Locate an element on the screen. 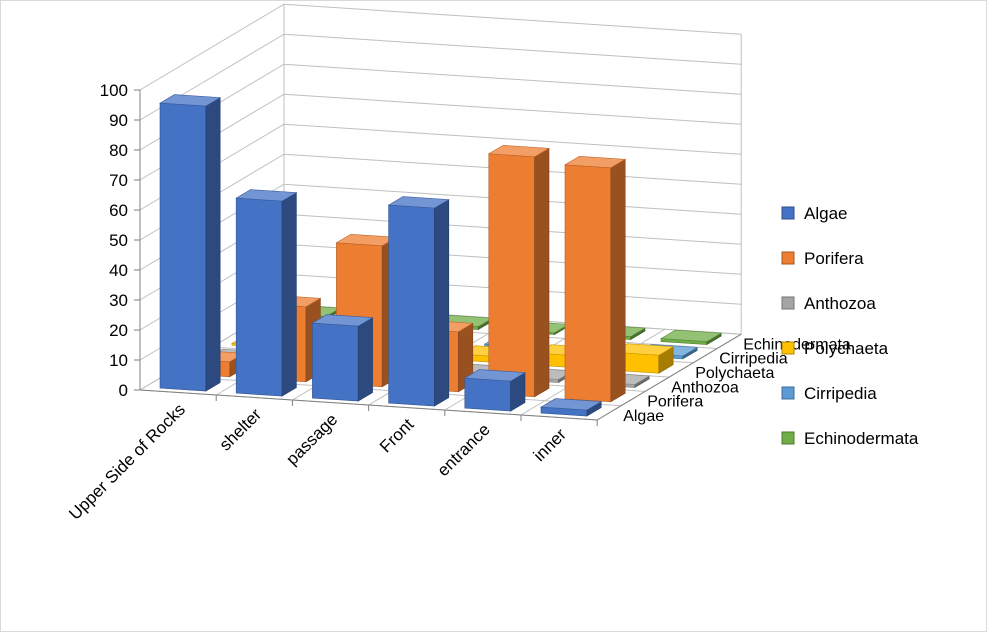  legend-item-echinodermata: Echinodermata is located at coordinates (850, 438).